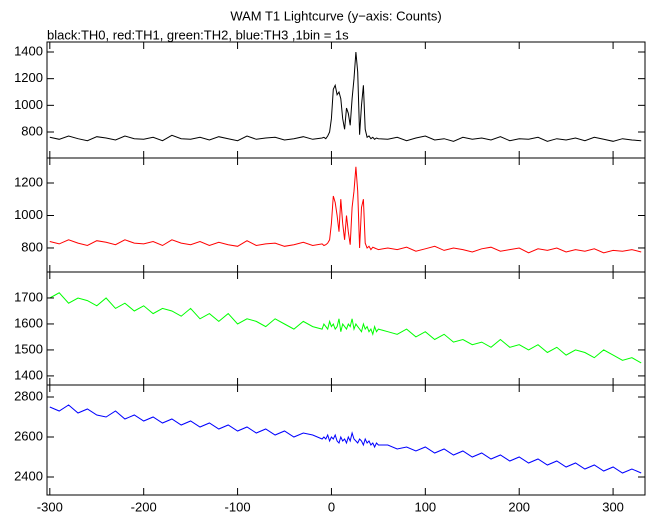 The width and height of the screenshot is (652, 515). Describe the element at coordinates (144, 506) in the screenshot. I see `x-tick-label: -200` at that location.